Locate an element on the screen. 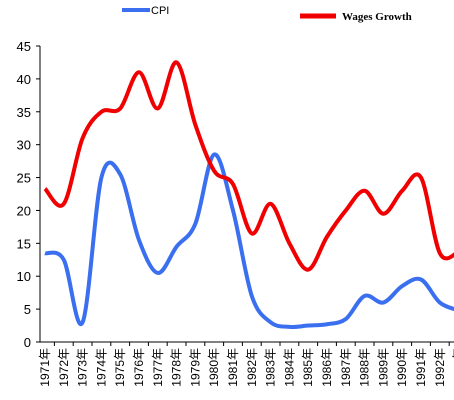 This screenshot has height=400, width=454. x-tick-label: 1983年 is located at coordinates (271, 367).